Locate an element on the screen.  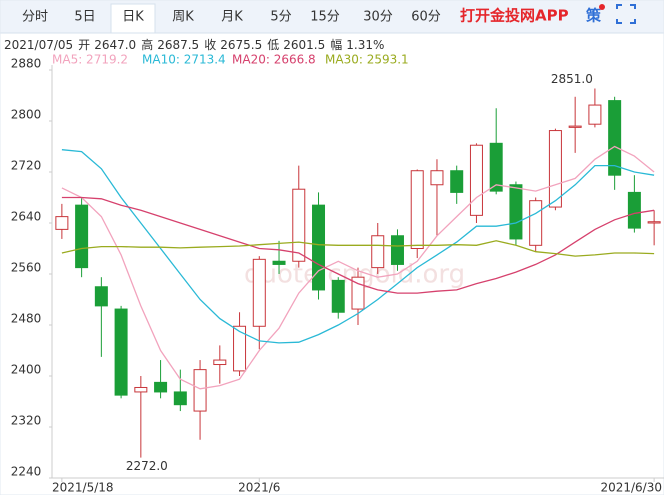
info-label: 幅 is located at coordinates (336, 44).